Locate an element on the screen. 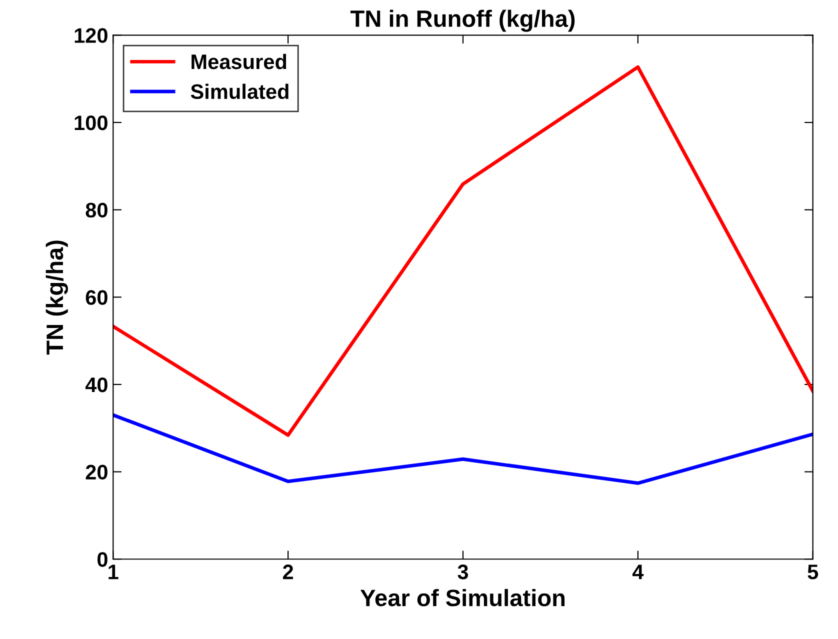 The image size is (838, 639). y-tick-label: 120 is located at coordinates (91, 35).